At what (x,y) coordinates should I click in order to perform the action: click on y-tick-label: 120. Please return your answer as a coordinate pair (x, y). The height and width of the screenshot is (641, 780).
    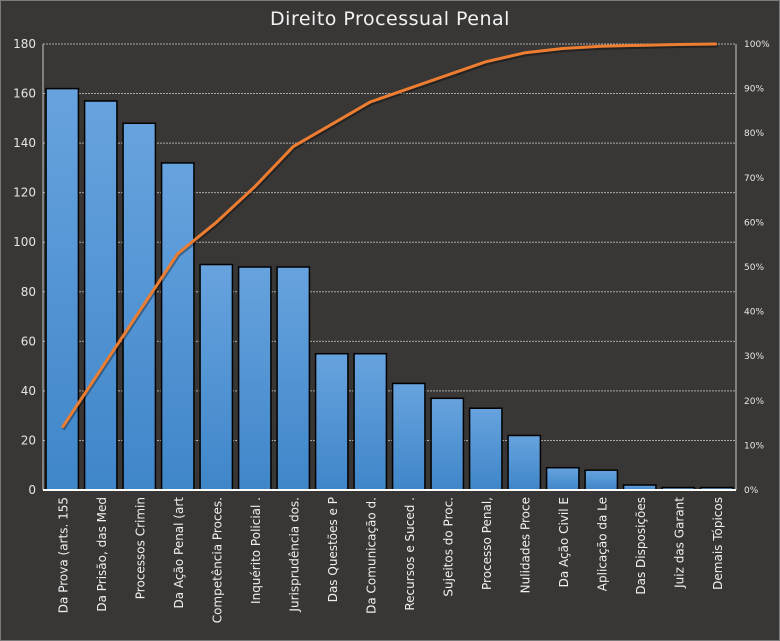
    Looking at the image, I should click on (24, 193).